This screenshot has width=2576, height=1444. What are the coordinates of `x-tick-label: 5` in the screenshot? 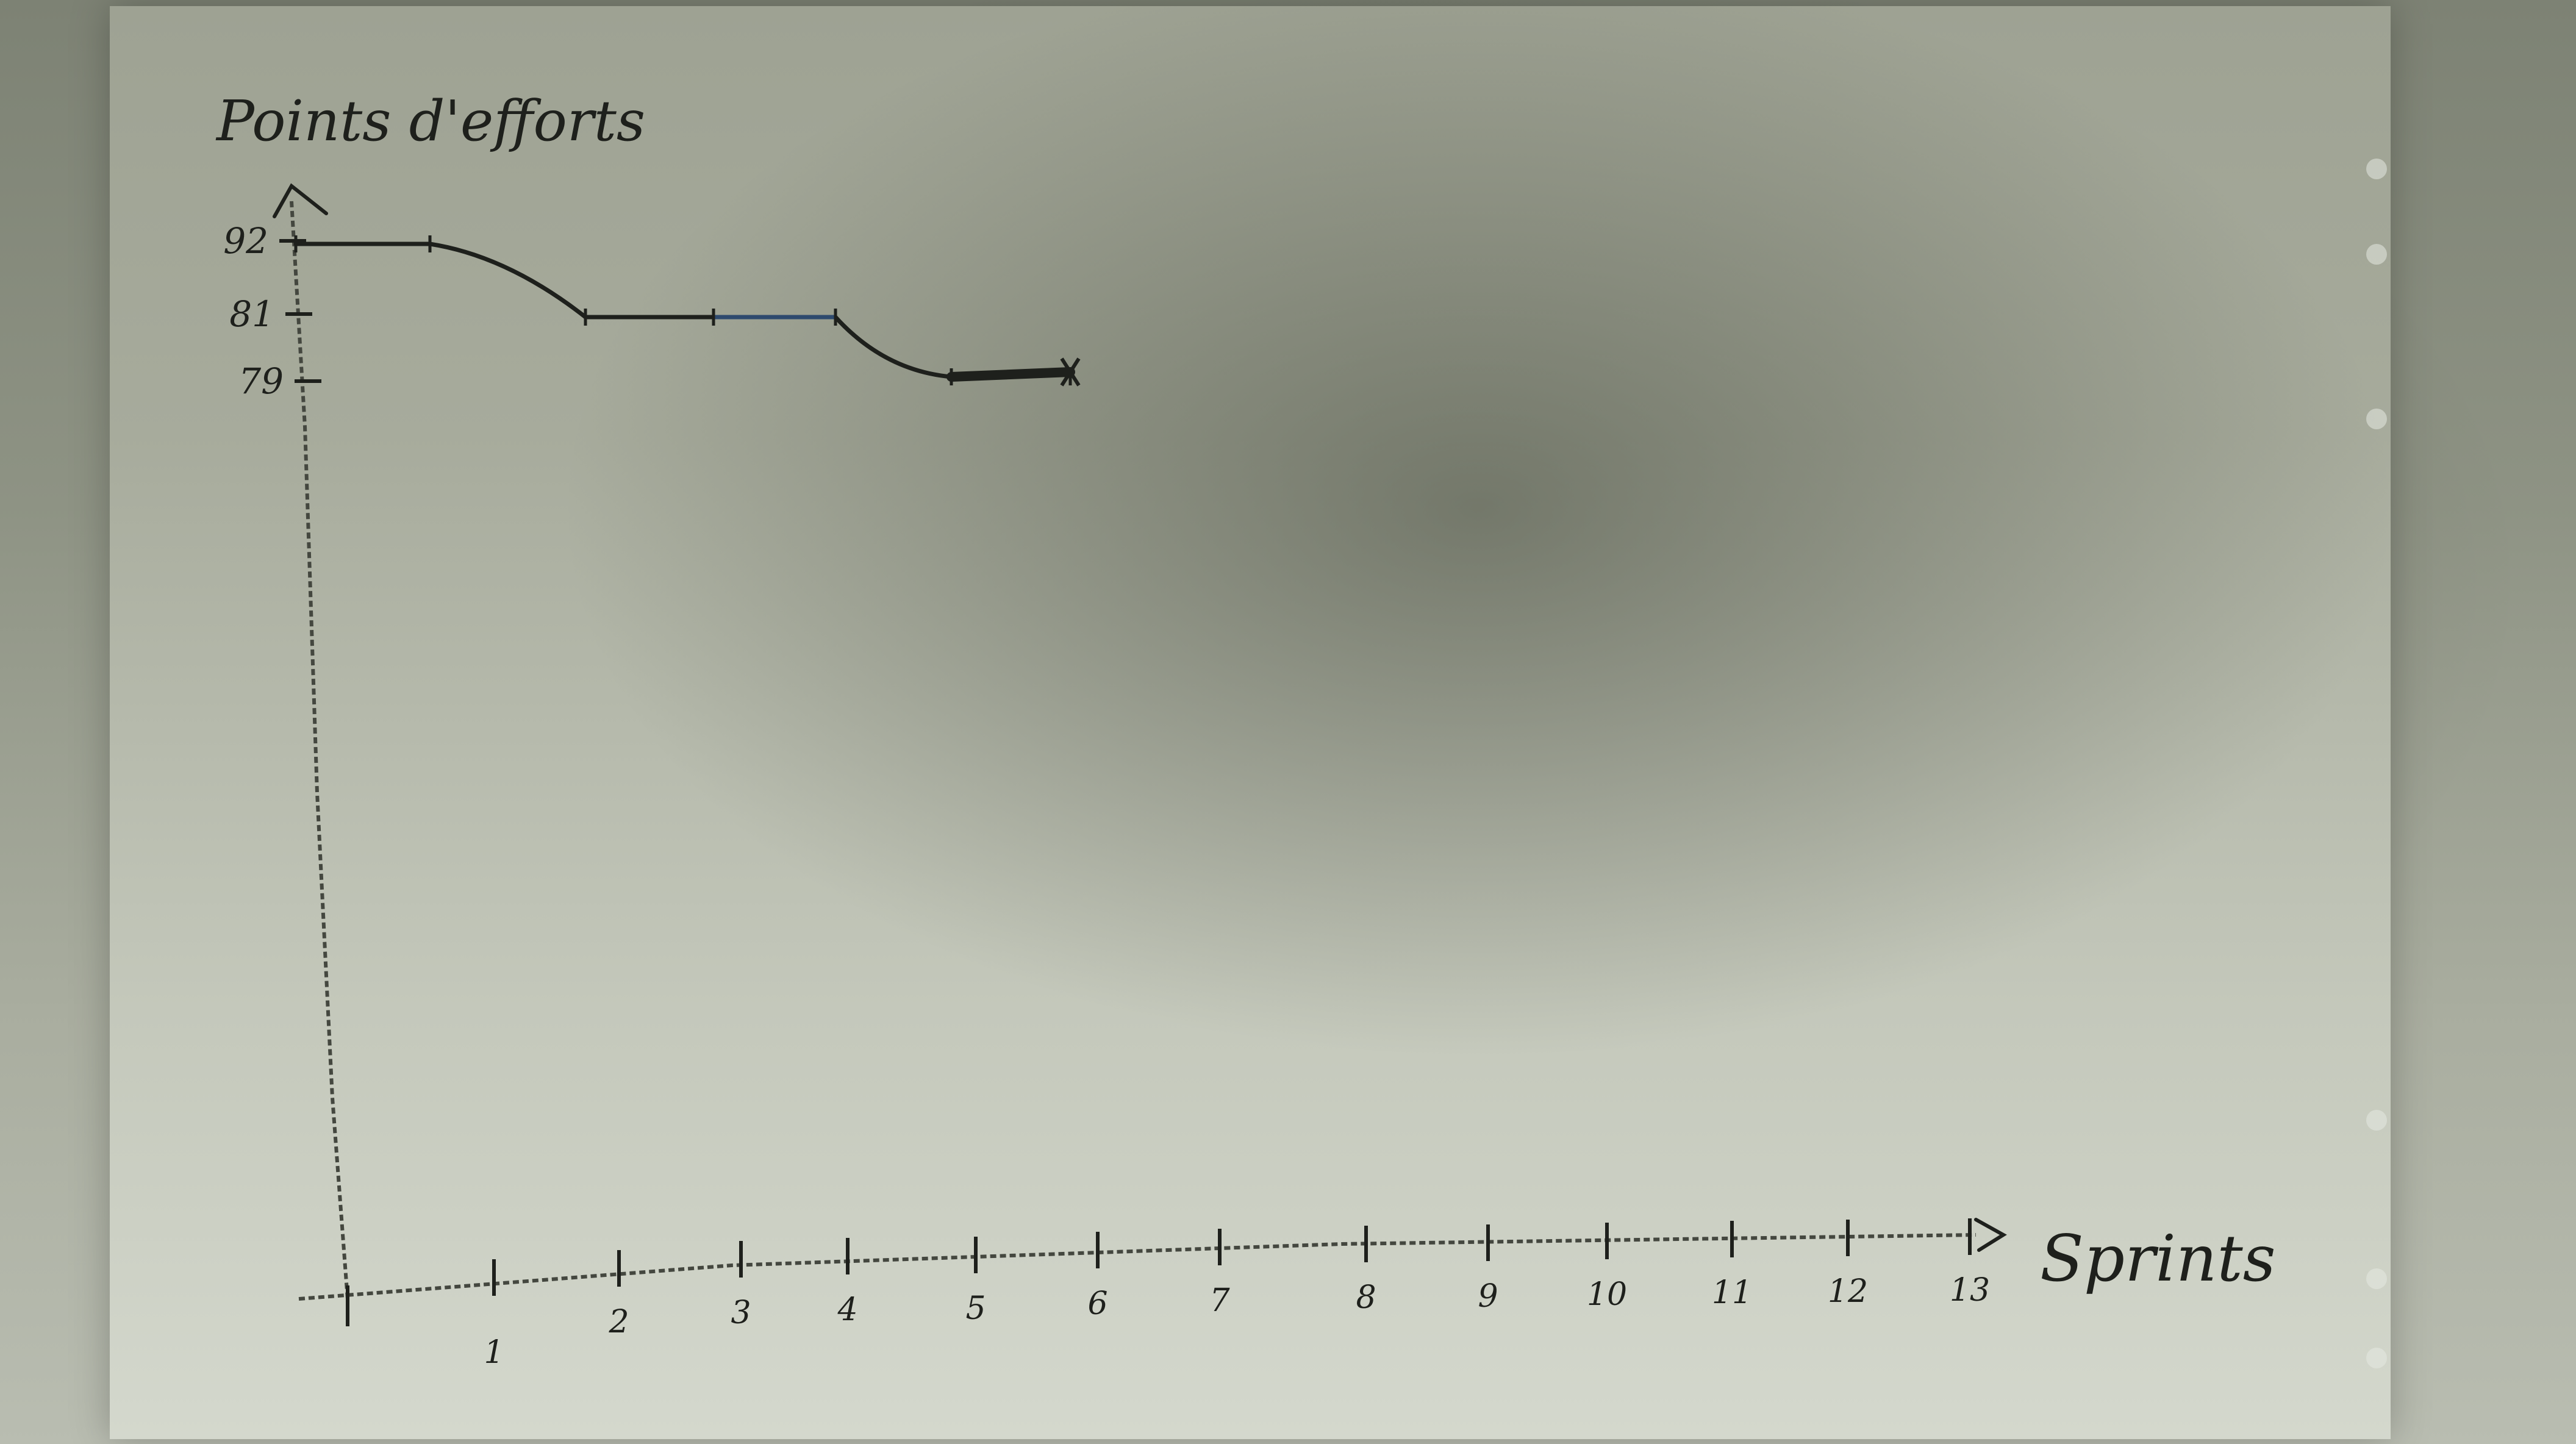 It's located at (975, 1308).